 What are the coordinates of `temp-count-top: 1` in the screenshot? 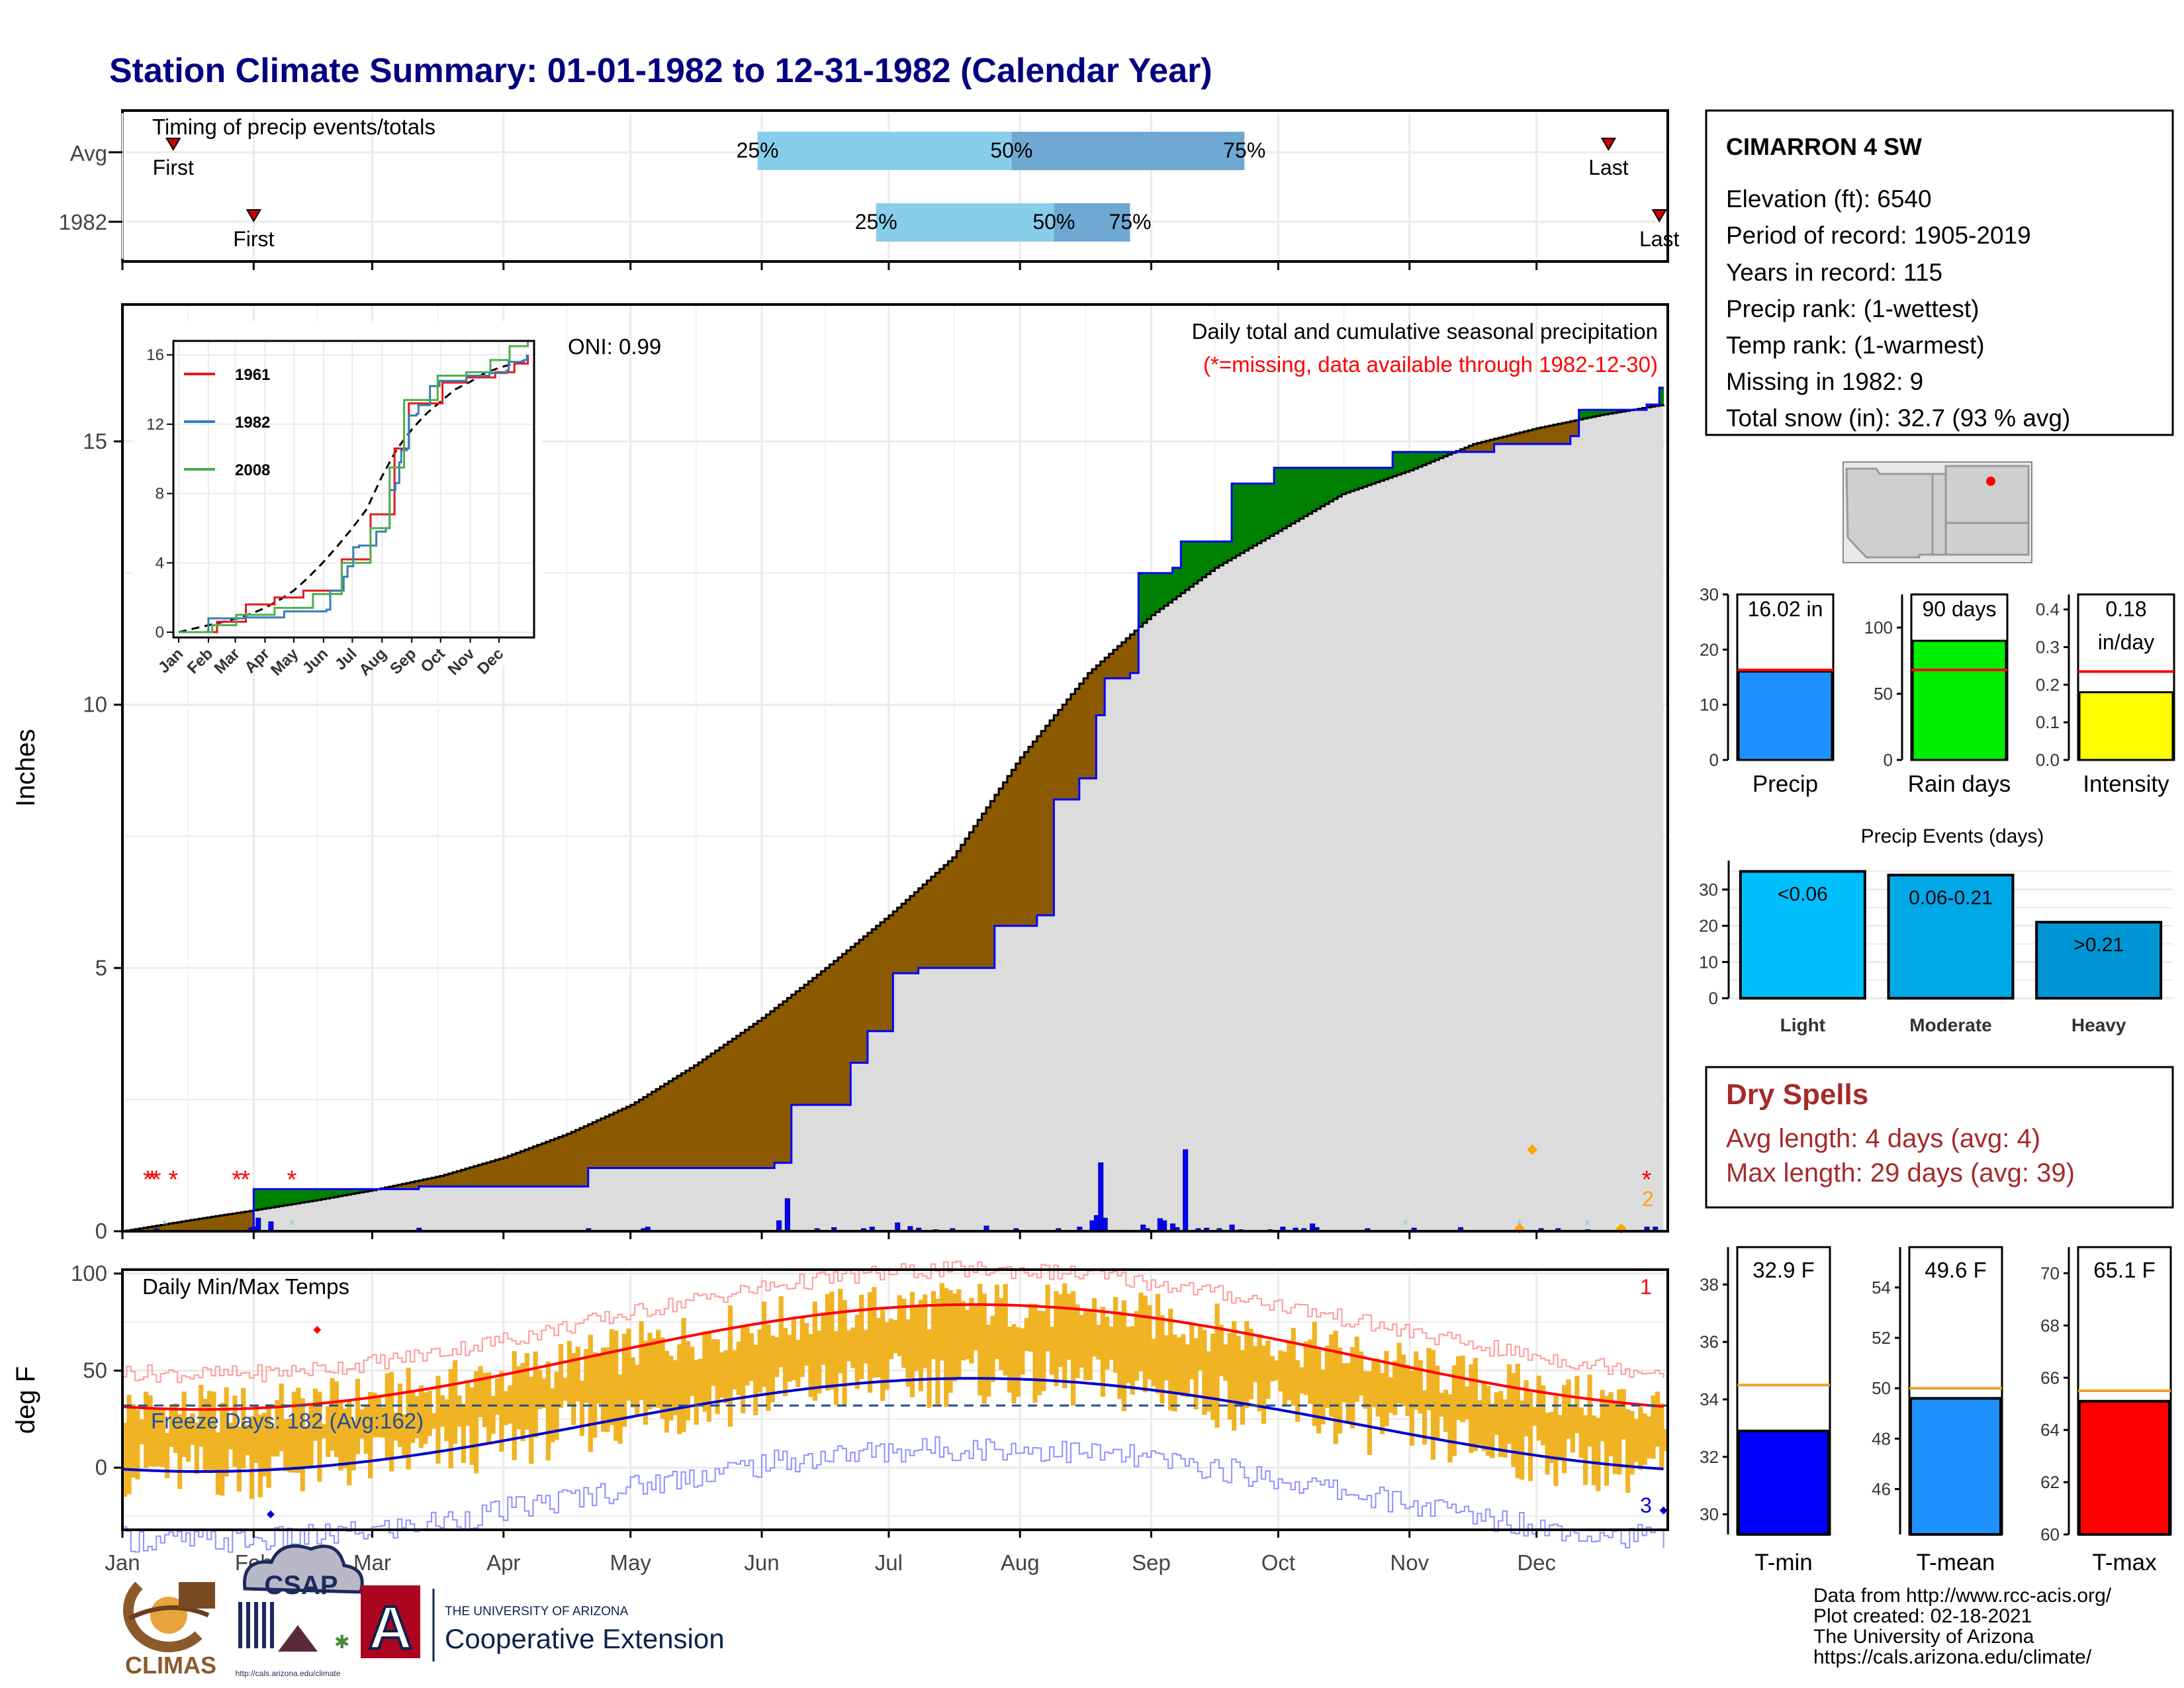 It's located at (1646, 1287).